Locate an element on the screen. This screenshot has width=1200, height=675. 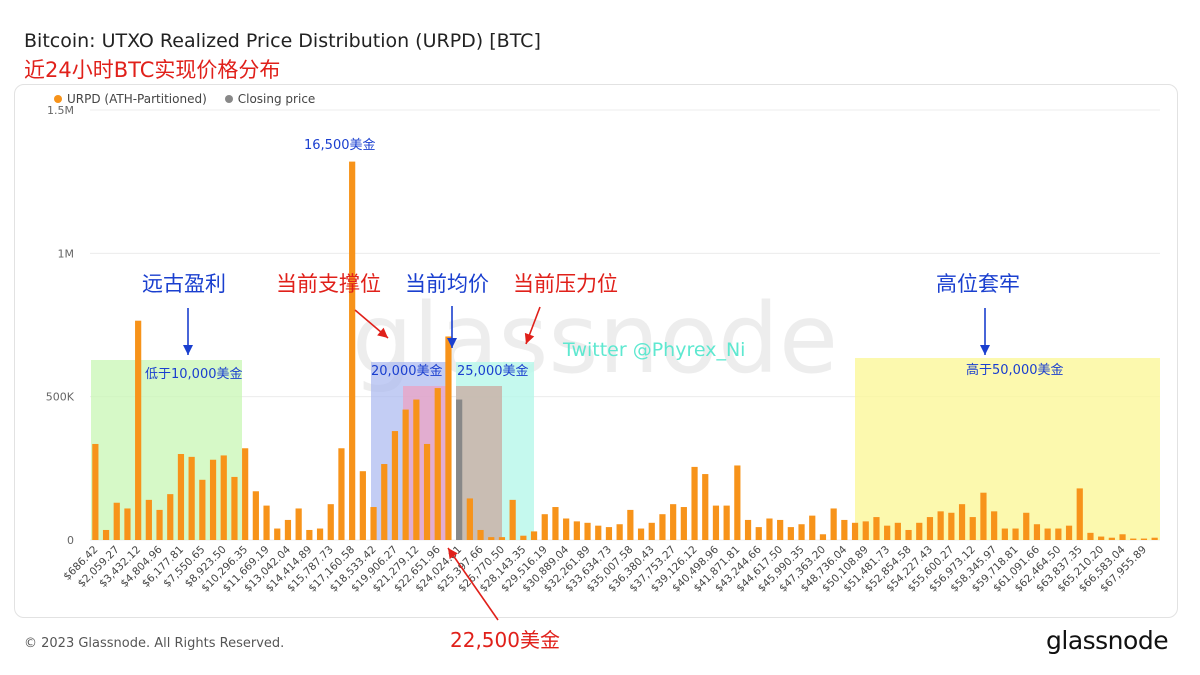
annotation-current-support: 当前支撑位 is located at coordinates (328, 284).